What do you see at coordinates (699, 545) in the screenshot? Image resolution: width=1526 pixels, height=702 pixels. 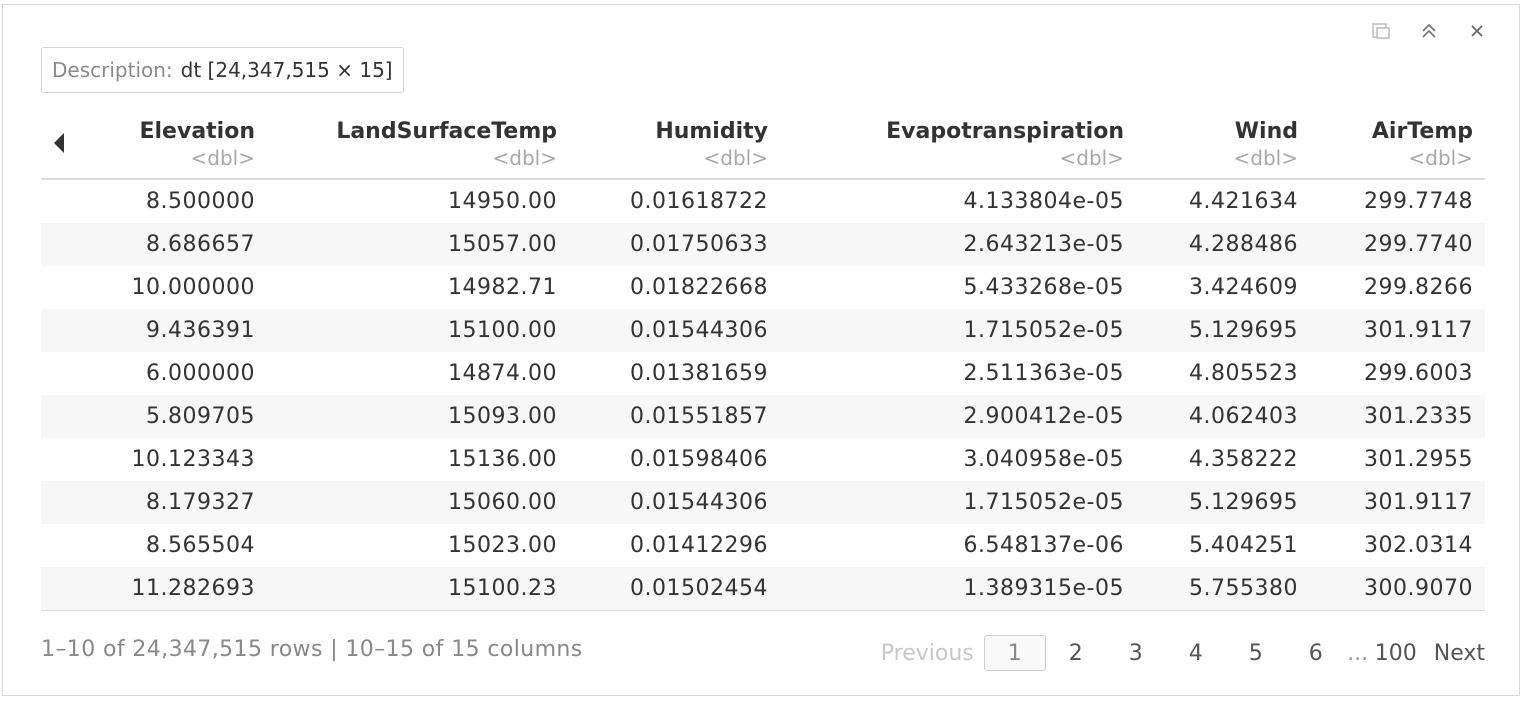 I see `cell-humidity: 0.01412296` at bounding box center [699, 545].